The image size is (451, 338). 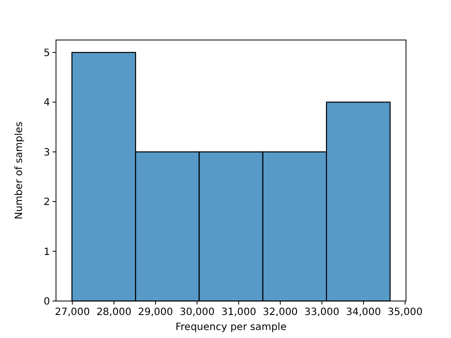 I want to click on x-tick-label: 29,000, so click(x=156, y=312).